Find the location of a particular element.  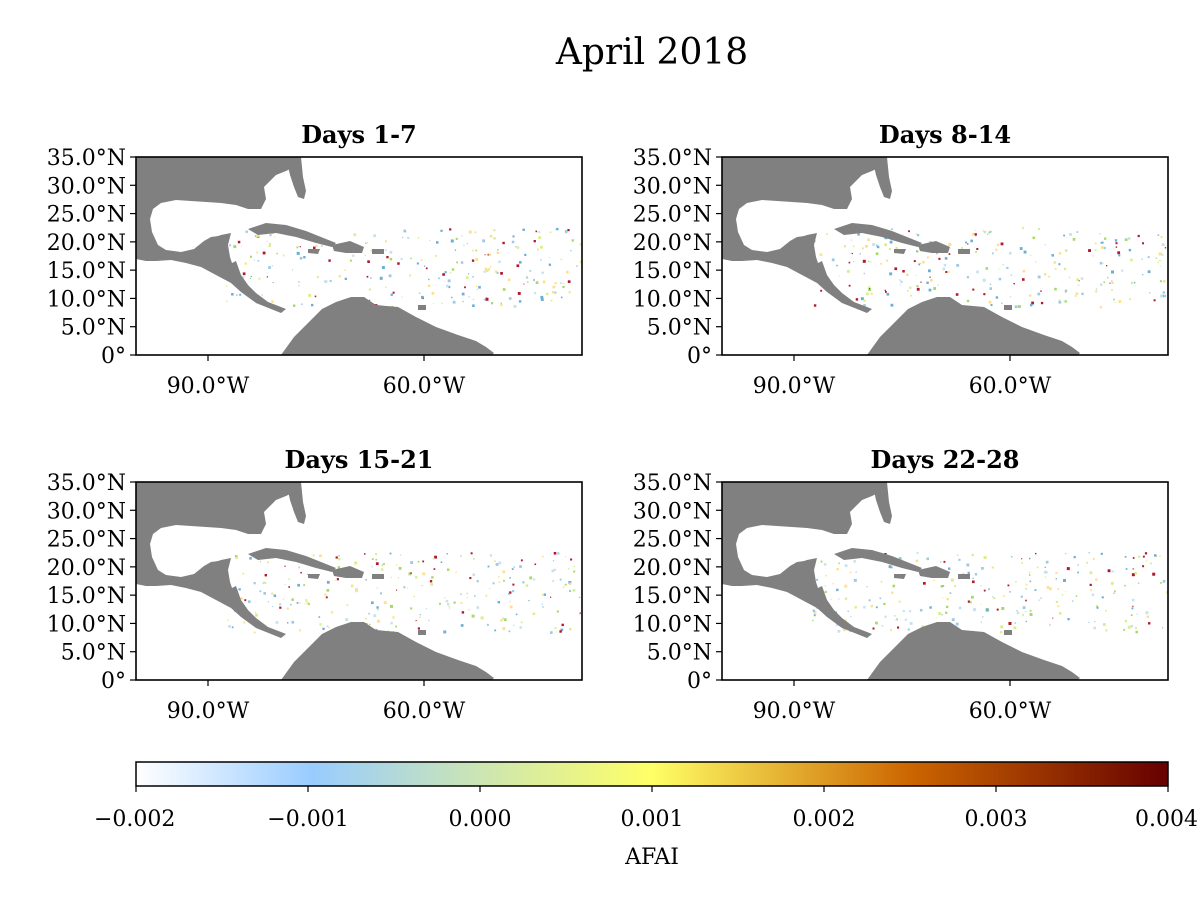

panel-title: Days 8-14 is located at coordinates (945, 134).